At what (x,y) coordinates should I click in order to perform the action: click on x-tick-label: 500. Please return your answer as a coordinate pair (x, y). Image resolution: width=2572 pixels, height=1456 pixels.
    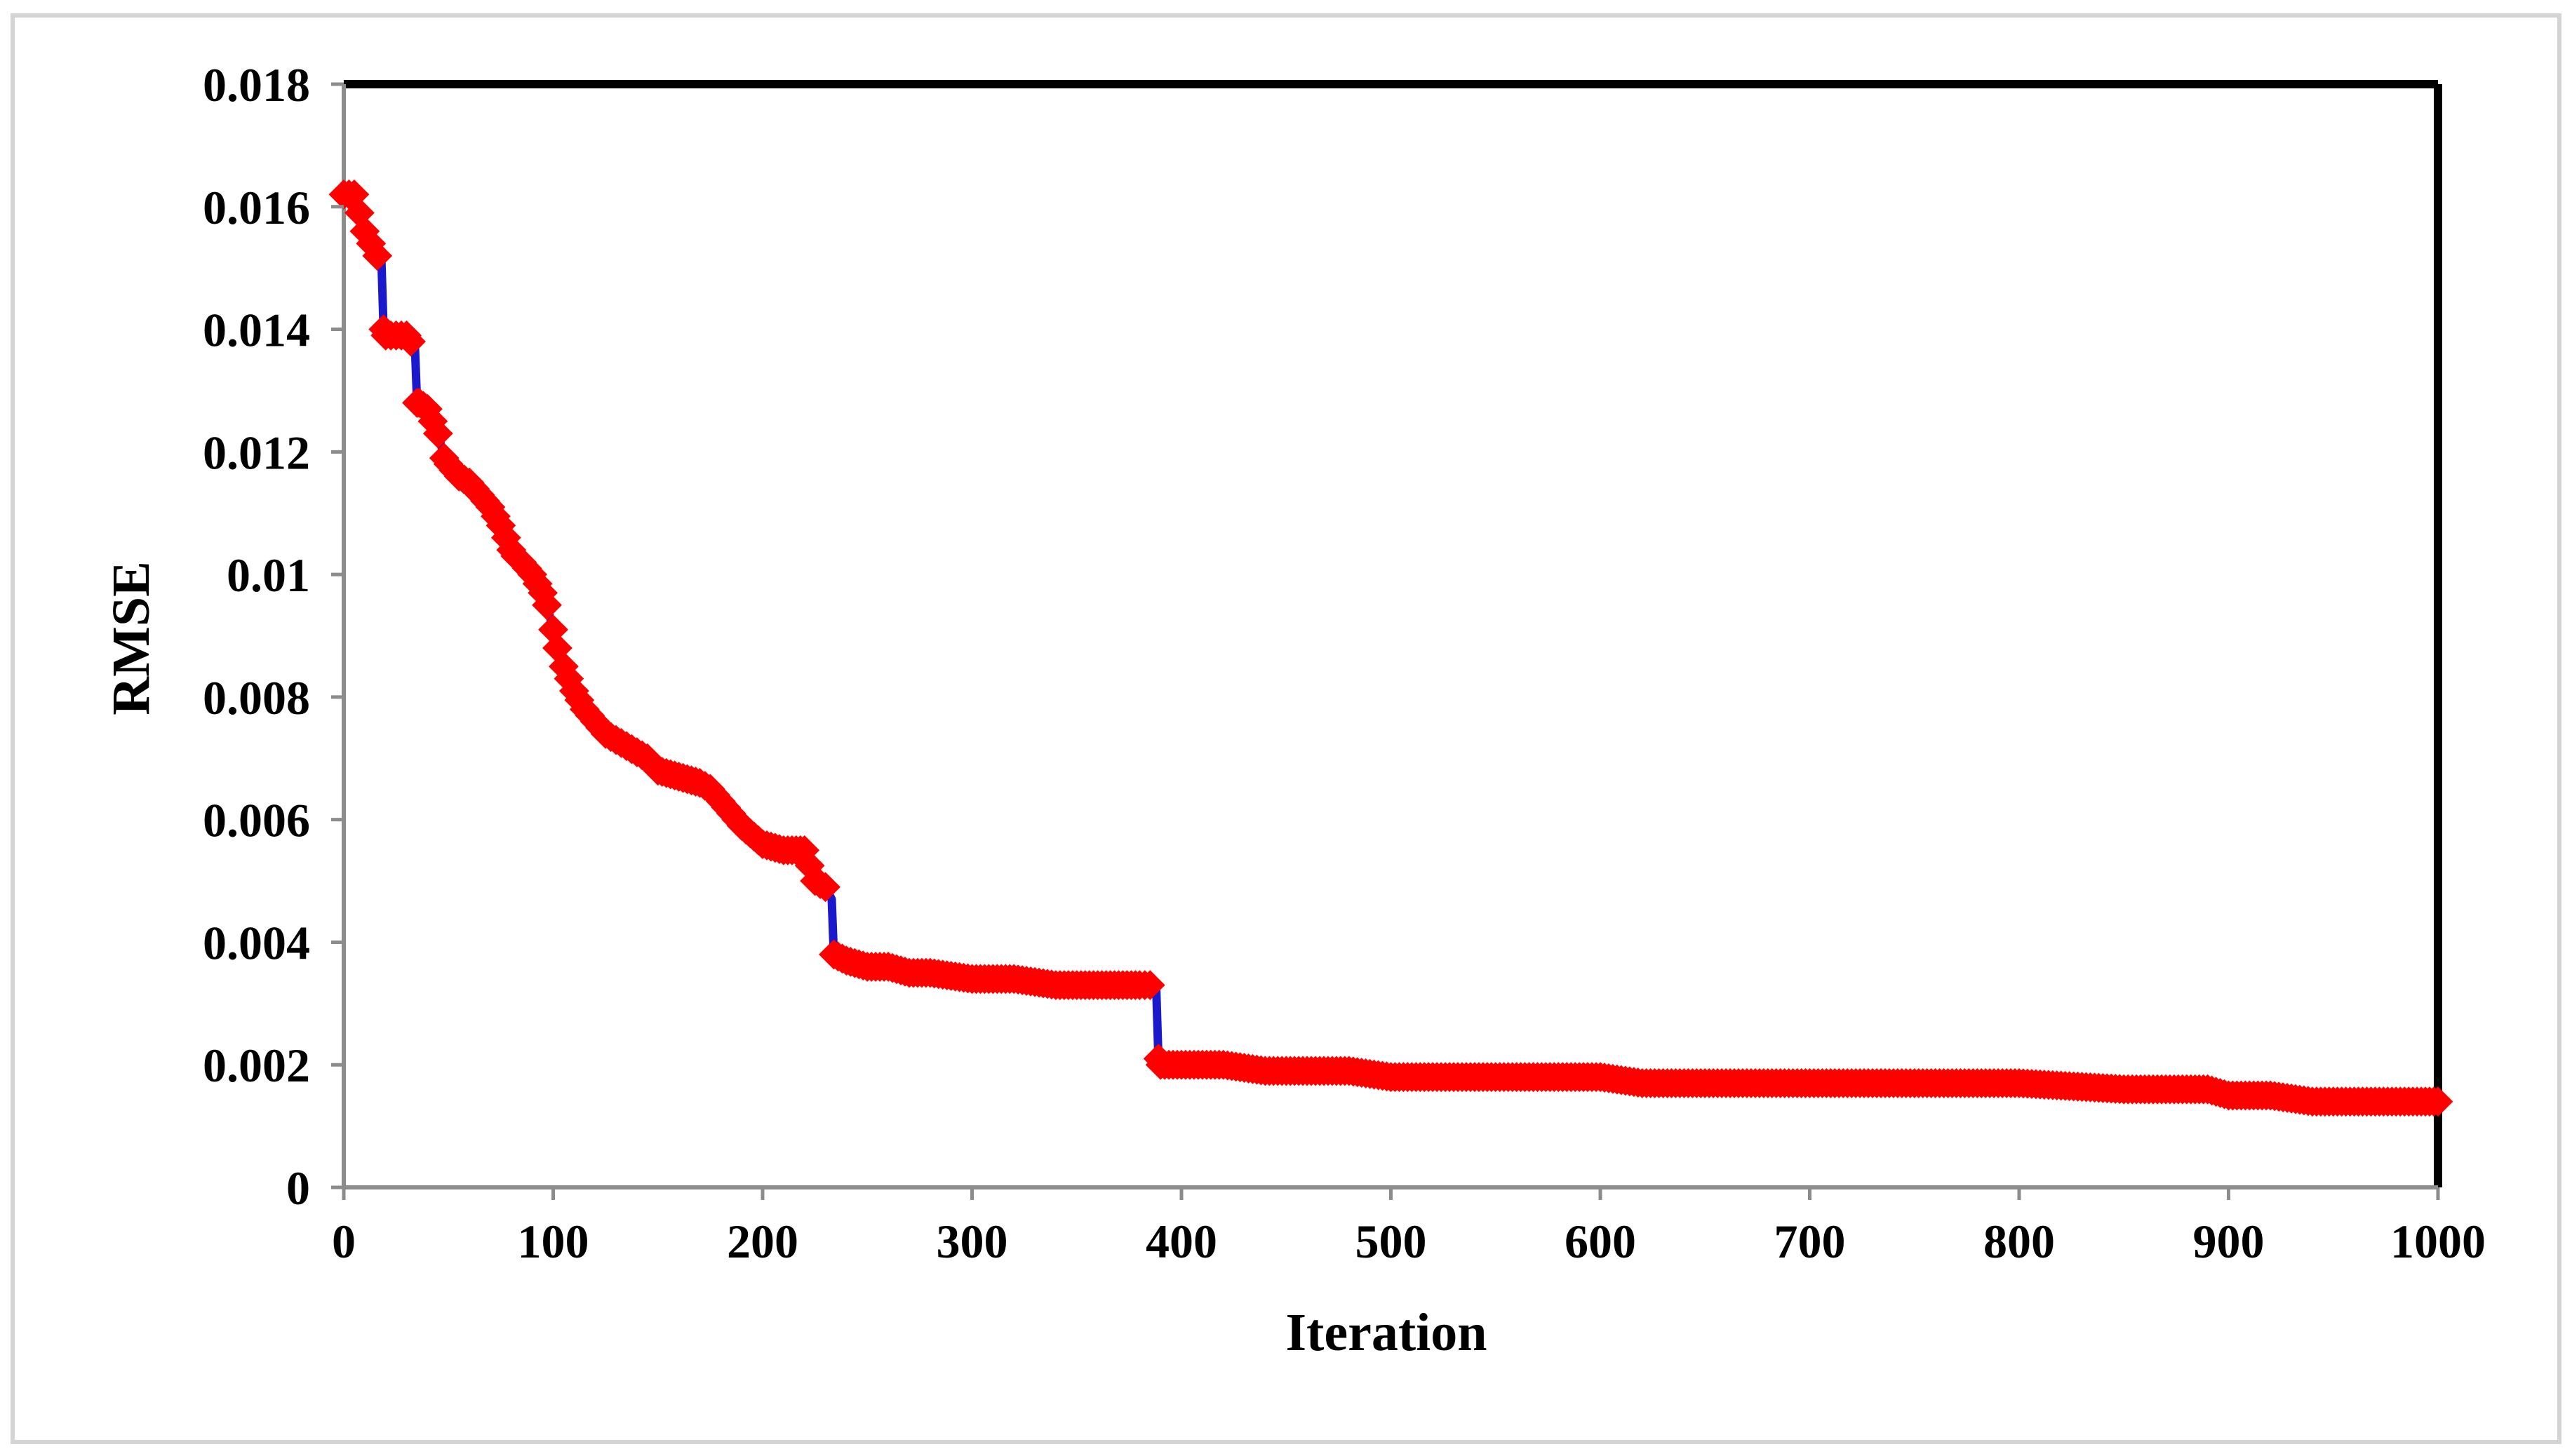
    Looking at the image, I should click on (1391, 1241).